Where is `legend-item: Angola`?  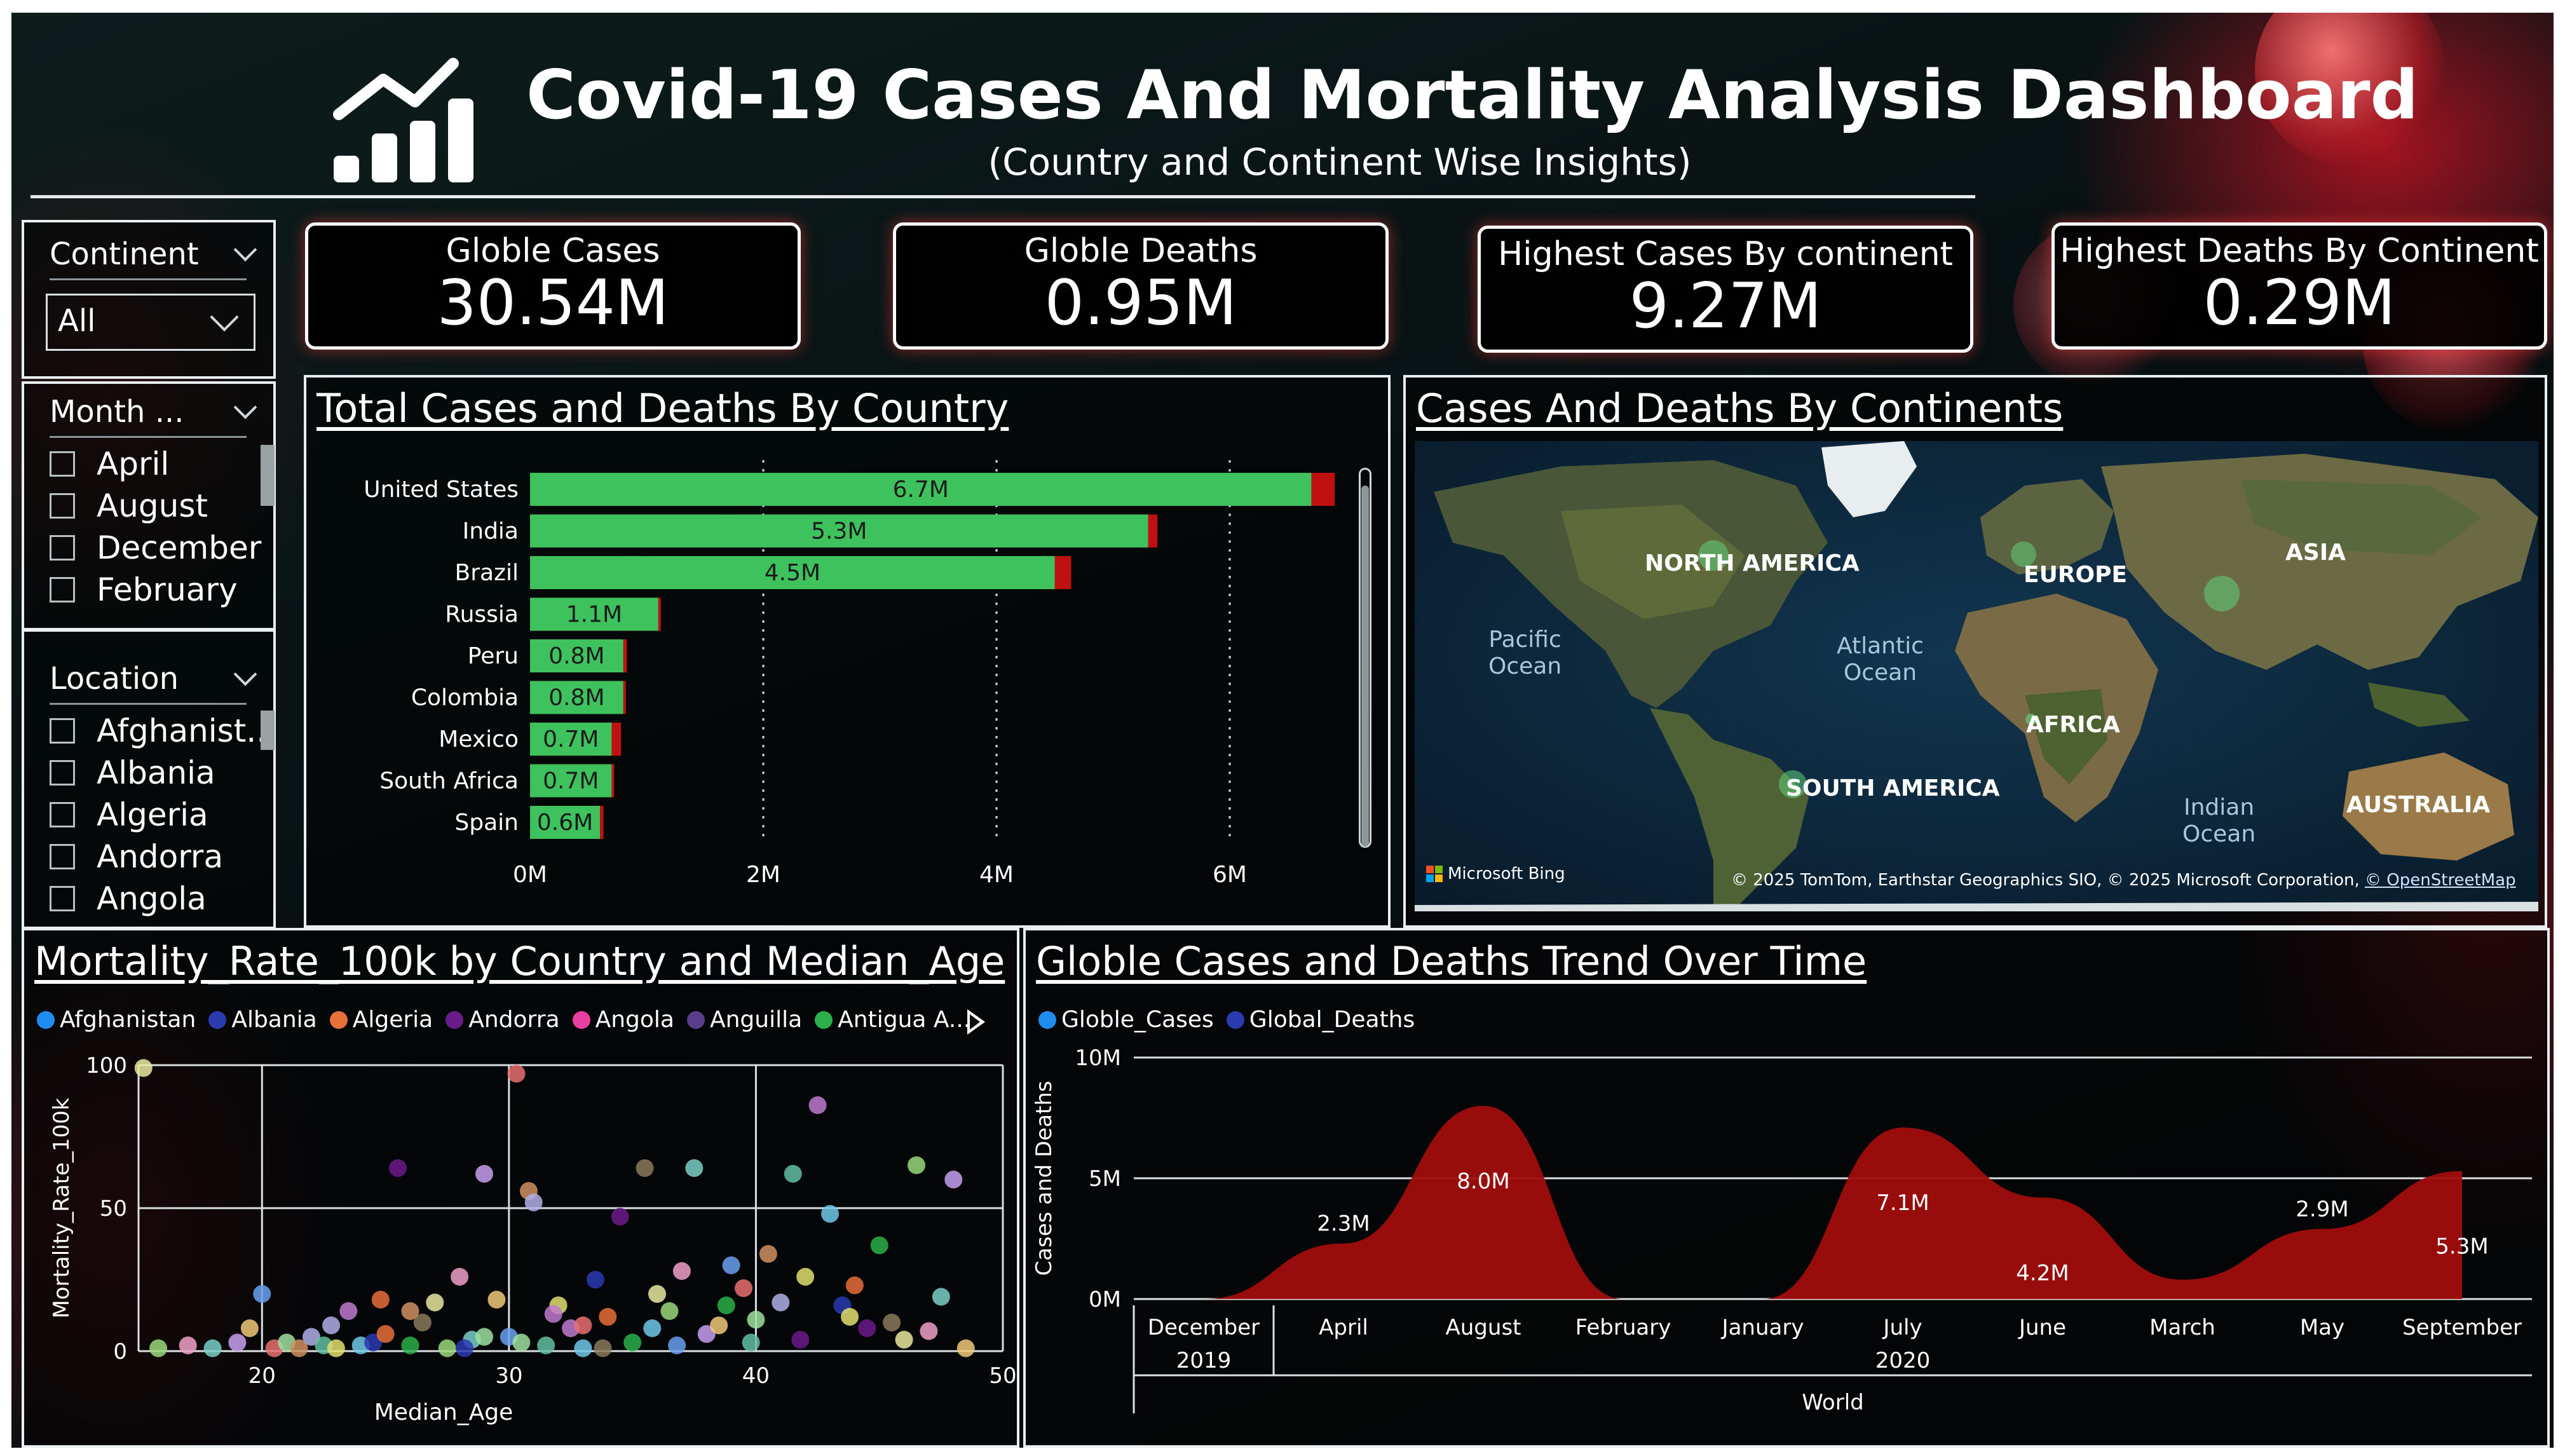
legend-item: Angola is located at coordinates (623, 1020).